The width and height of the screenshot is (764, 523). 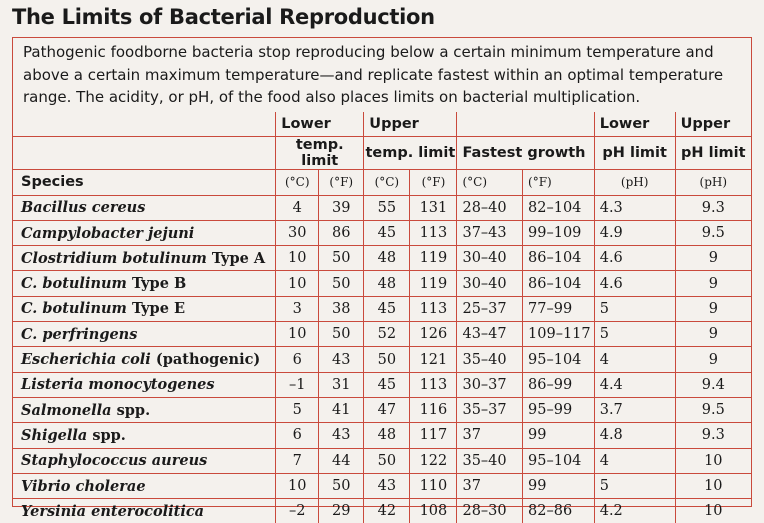 What do you see at coordinates (341, 283) in the screenshot?
I see `cell-lo-f: 50` at bounding box center [341, 283].